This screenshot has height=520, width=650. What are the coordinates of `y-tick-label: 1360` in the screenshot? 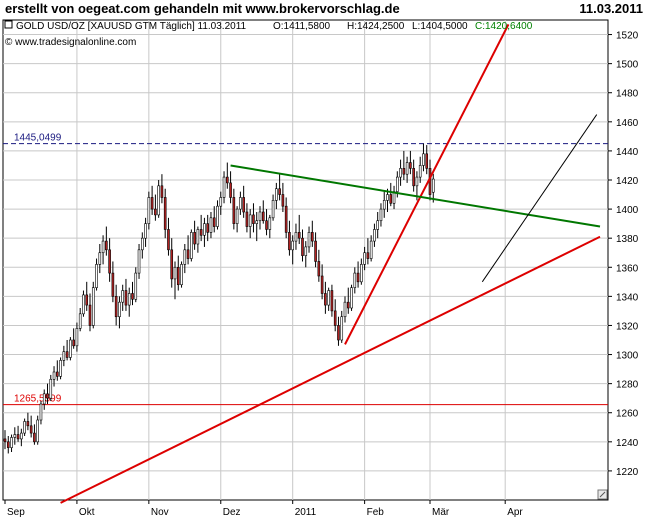 It's located at (627, 268).